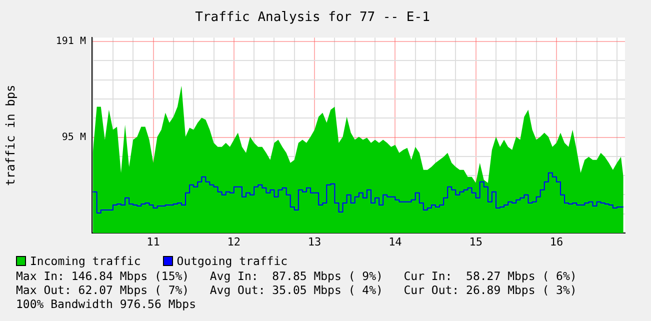 The width and height of the screenshot is (651, 321). What do you see at coordinates (107, 304) in the screenshot?
I see `text: 100% Bandwidth 976.56 Mbps` at bounding box center [107, 304].